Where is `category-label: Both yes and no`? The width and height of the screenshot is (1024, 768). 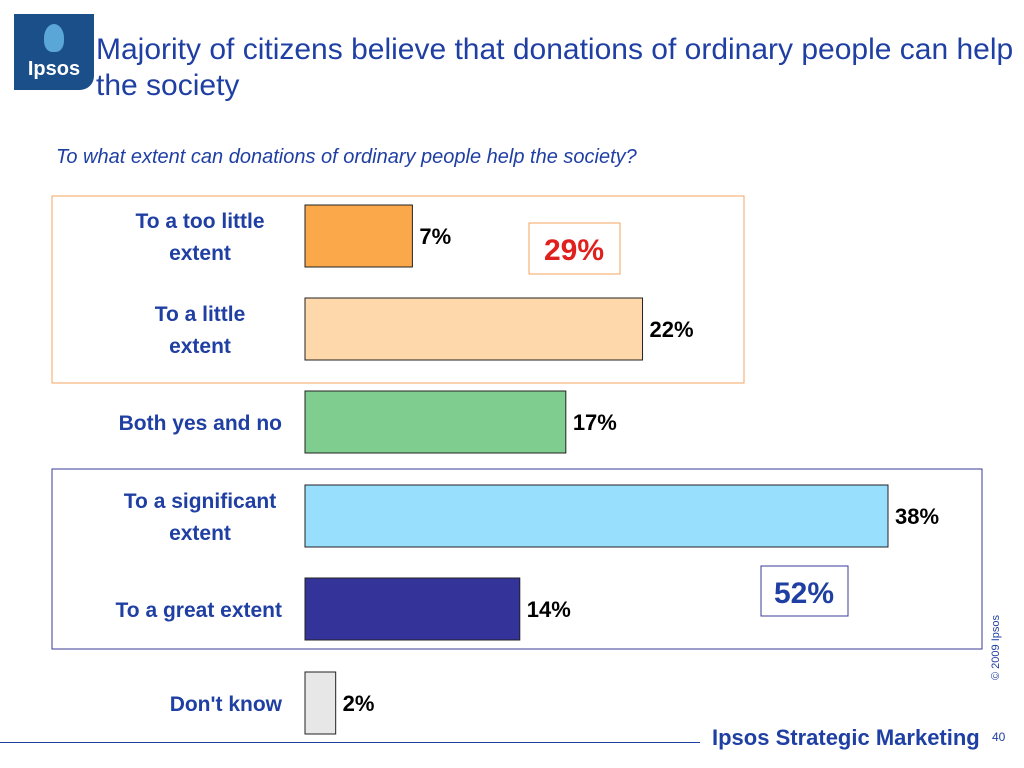
category-label: Both yes and no is located at coordinates (200, 423).